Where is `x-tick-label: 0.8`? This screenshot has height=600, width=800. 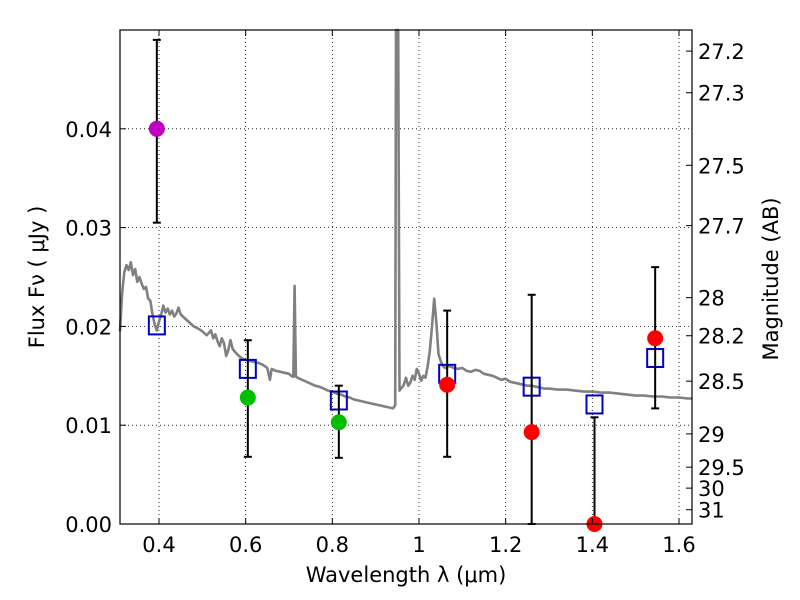
x-tick-label: 0.8 is located at coordinates (332, 545).